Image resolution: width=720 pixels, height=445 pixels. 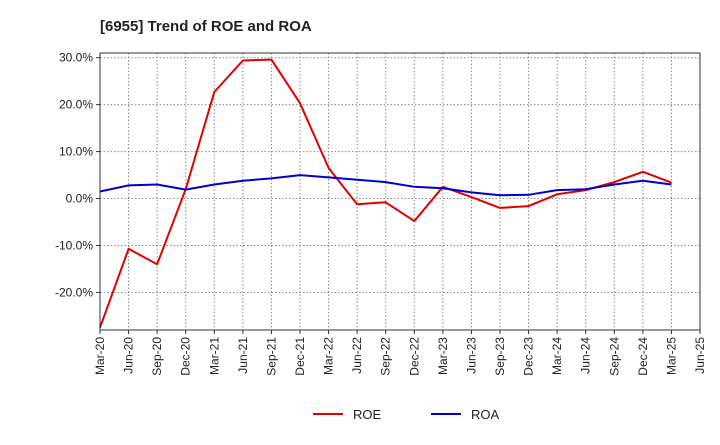 What do you see at coordinates (367, 414) in the screenshot?
I see `legend-label-roe: ROE` at bounding box center [367, 414].